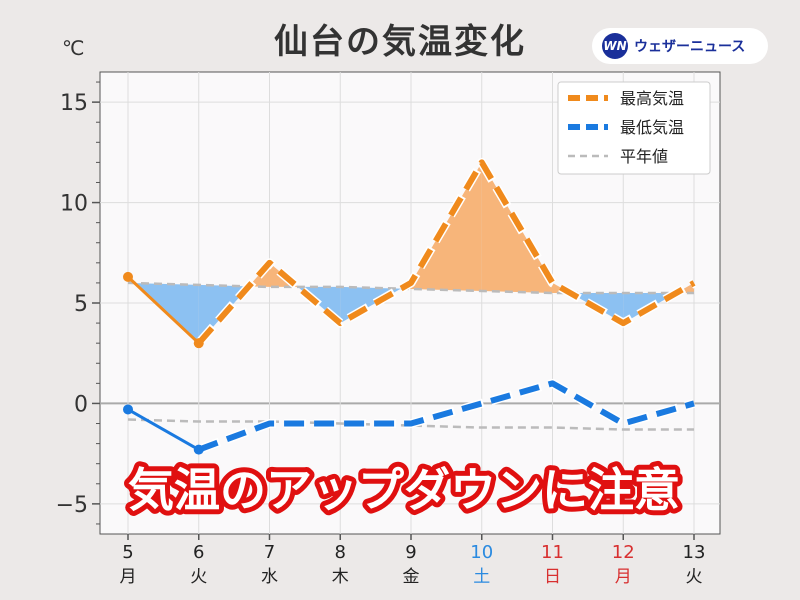  Describe the element at coordinates (410, 424) in the screenshot. I see `normal-low-line` at that location.